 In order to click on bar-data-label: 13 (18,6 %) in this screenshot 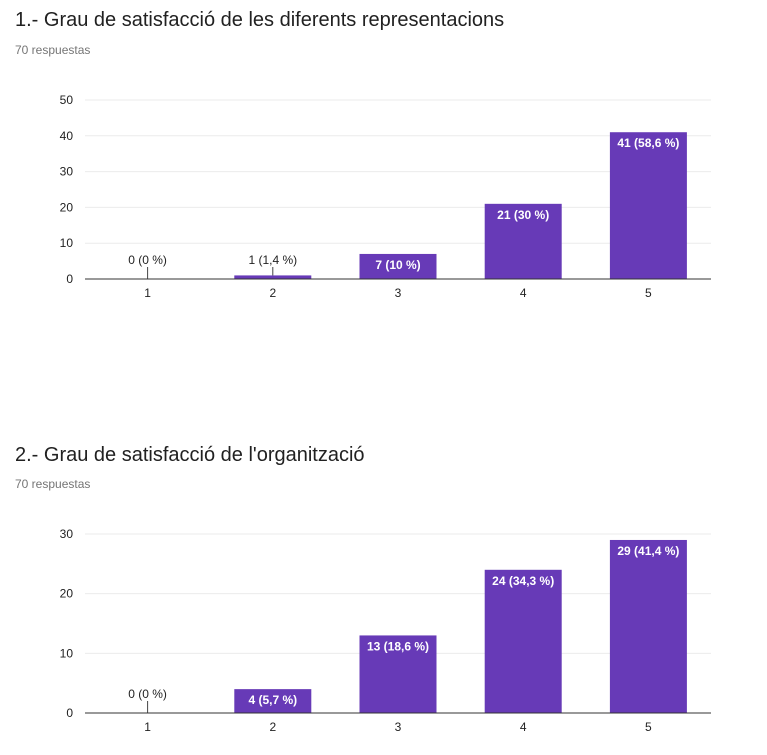, I will do `click(398, 646)`.